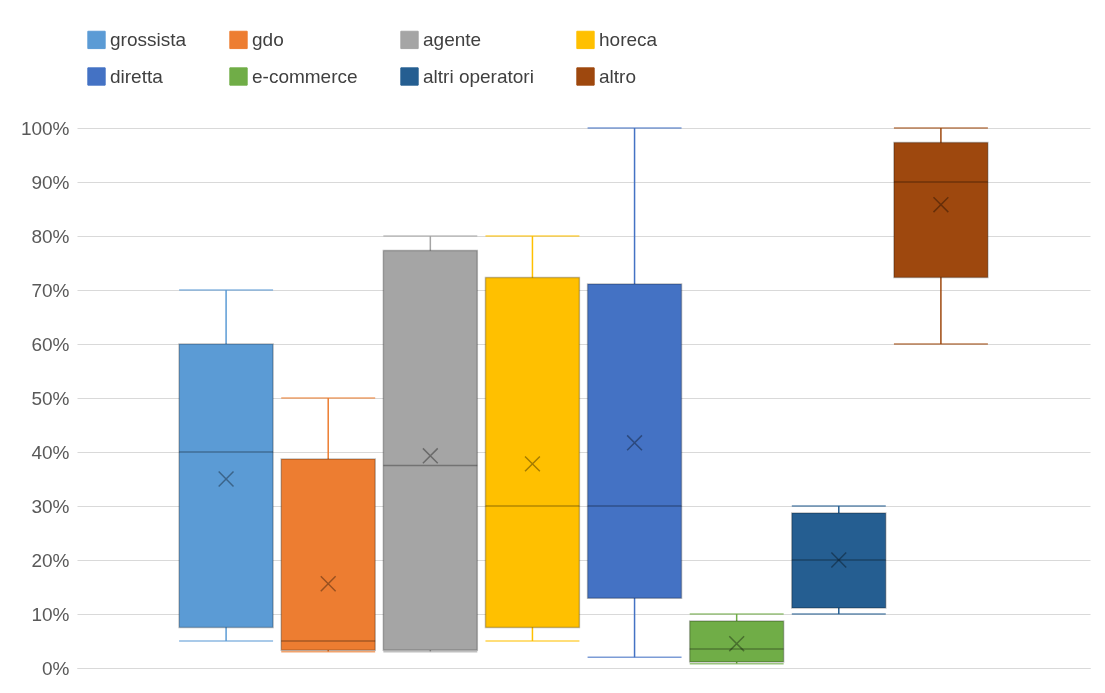 This screenshot has height=693, width=1105. Describe the element at coordinates (50, 560) in the screenshot. I see `y-tick-label: 20%` at that location.